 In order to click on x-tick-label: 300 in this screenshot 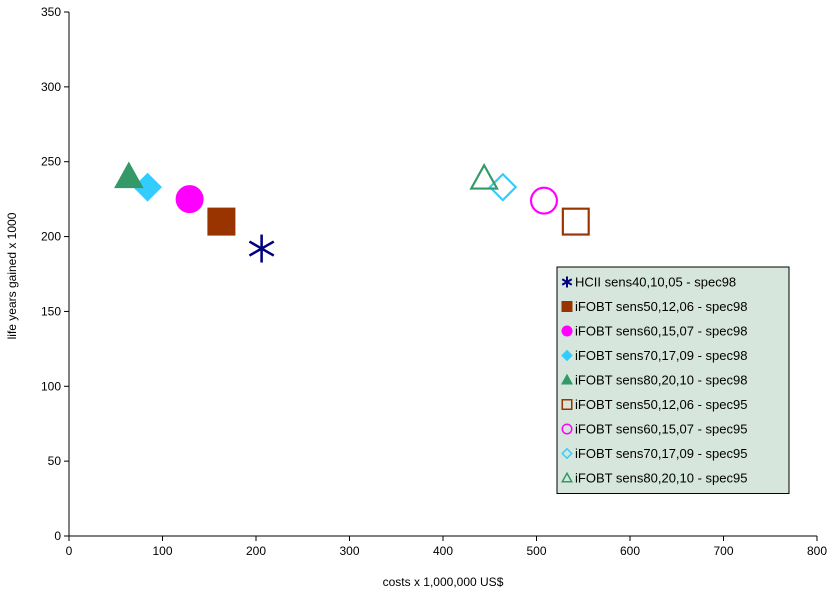, I will do `click(349, 551)`.